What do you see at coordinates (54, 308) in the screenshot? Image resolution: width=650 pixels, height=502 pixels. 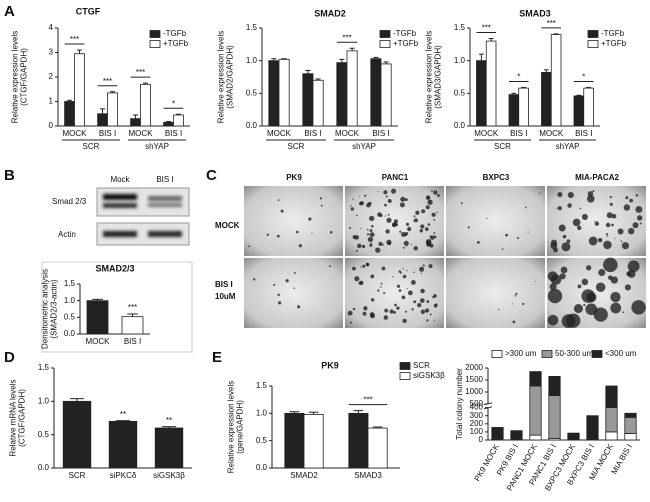 I see `y-axis-label: (SMAD2/3-actin)` at bounding box center [54, 308].